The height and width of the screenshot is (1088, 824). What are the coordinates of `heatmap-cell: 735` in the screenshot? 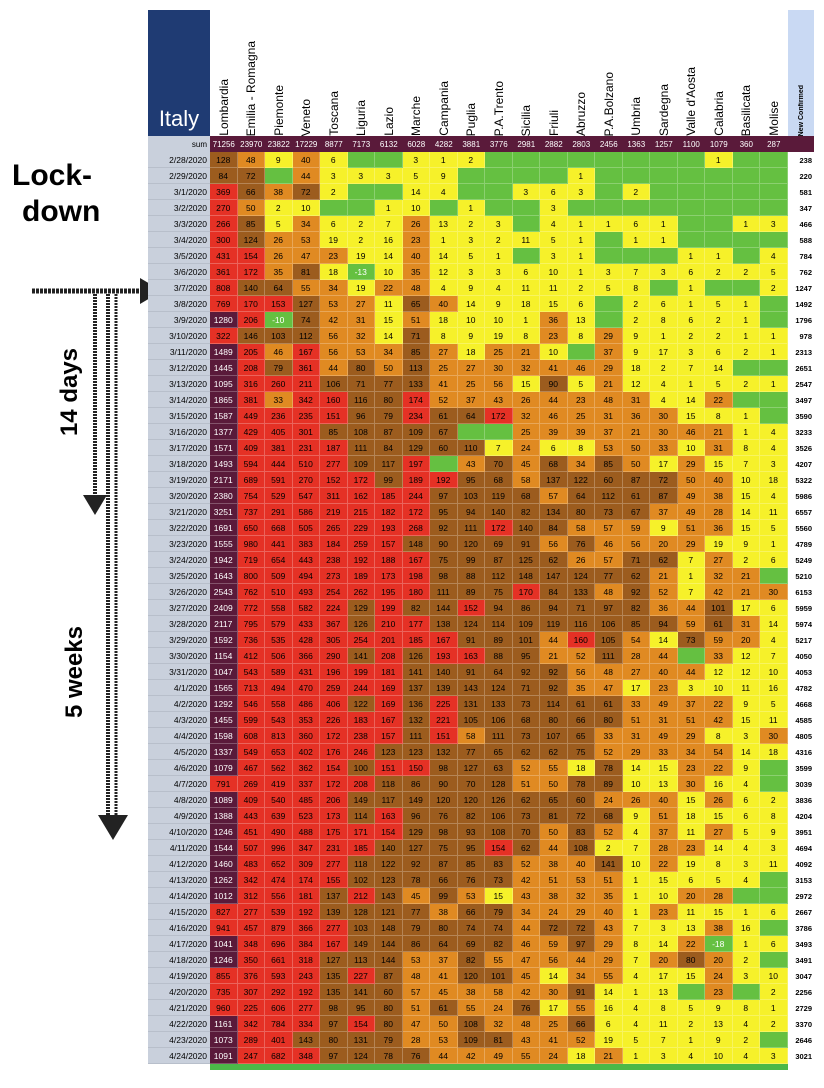 It's located at (224, 992).